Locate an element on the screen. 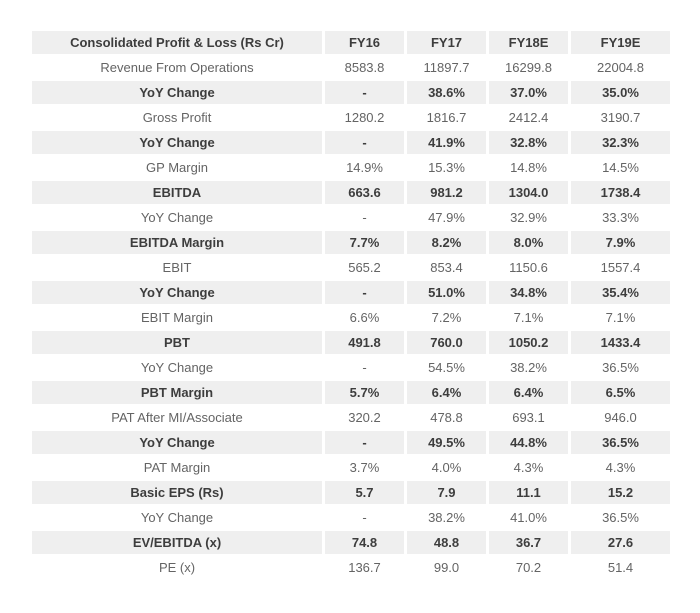 This screenshot has width=700, height=613. cell-value: 6.6% is located at coordinates (364, 317).